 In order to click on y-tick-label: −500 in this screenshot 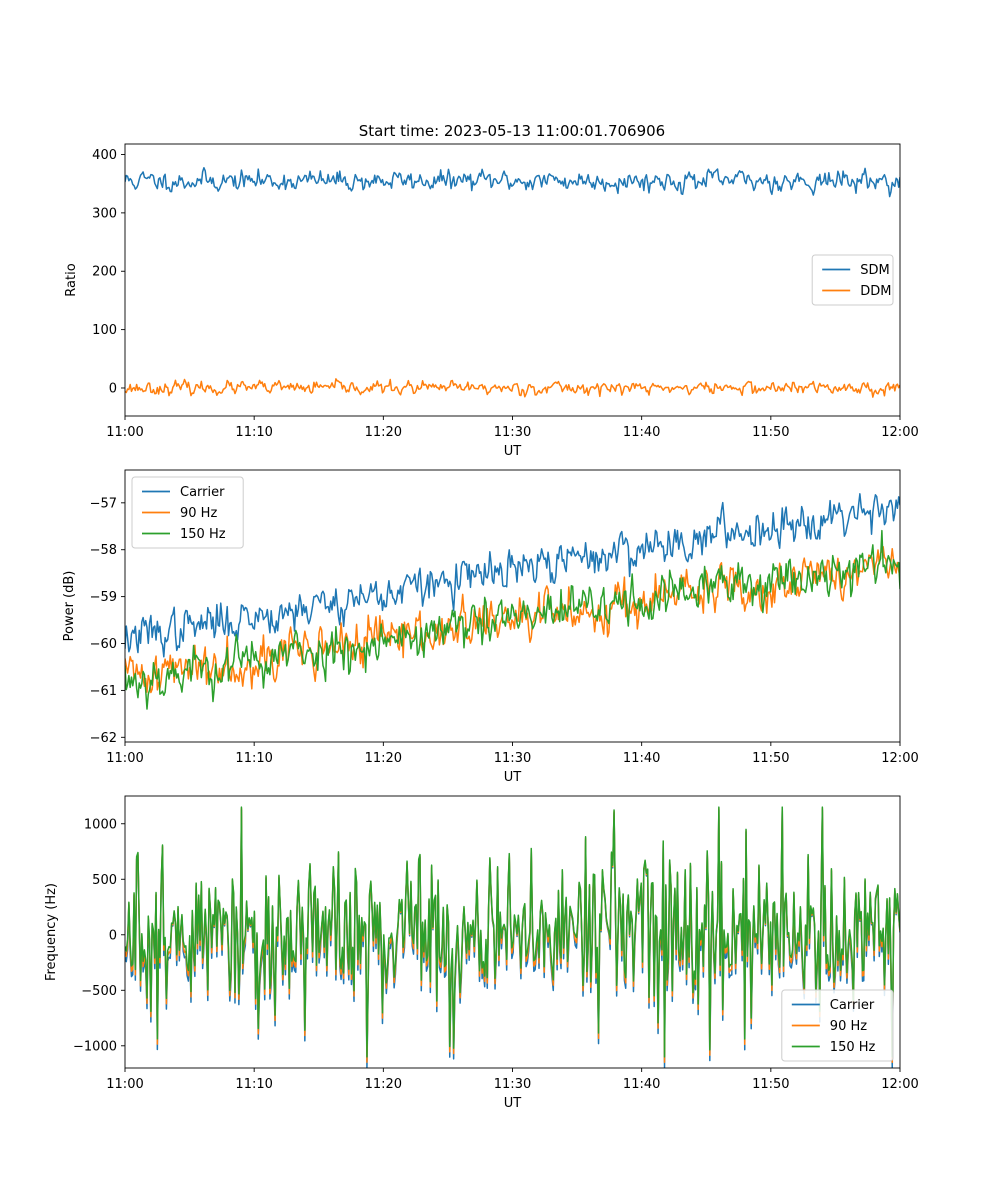, I will do `click(99, 991)`.